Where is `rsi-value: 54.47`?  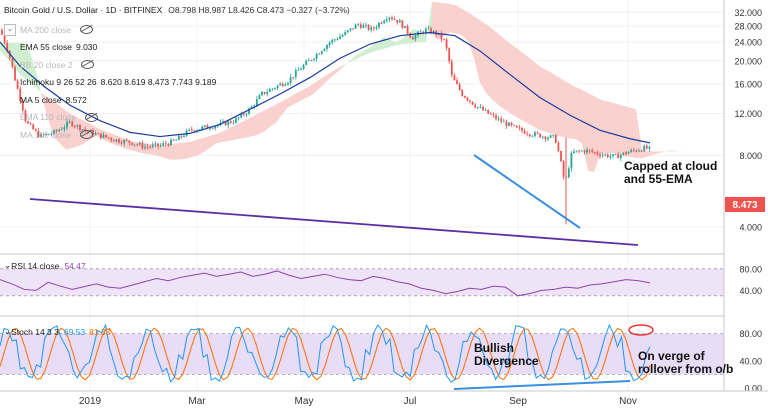 rsi-value: 54.47 is located at coordinates (75, 265).